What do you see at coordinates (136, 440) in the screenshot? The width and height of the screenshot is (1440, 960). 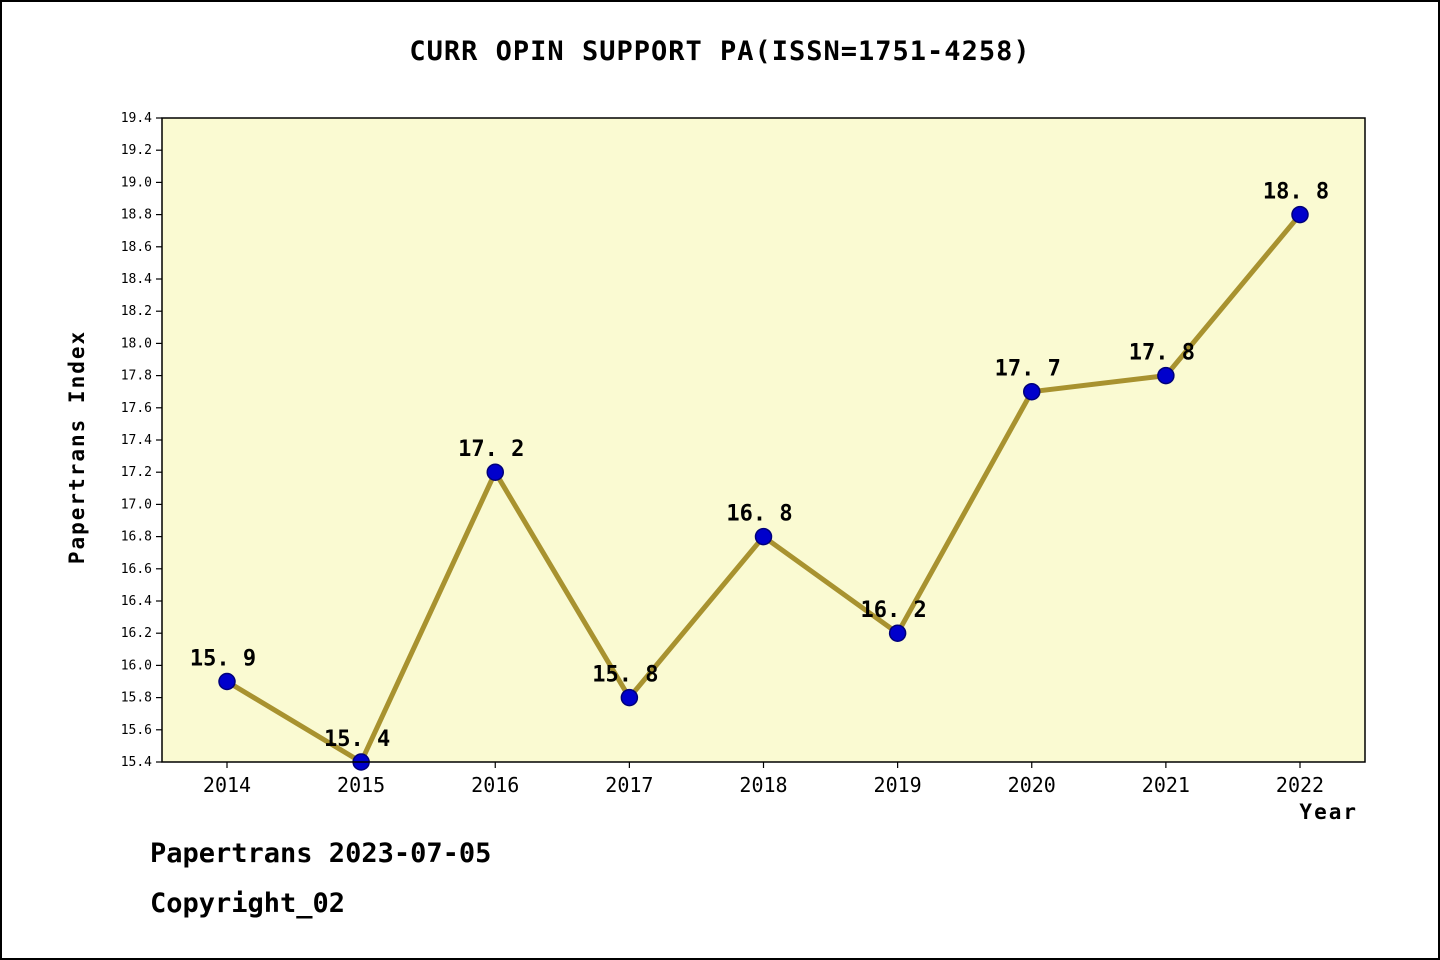 I see `y-tick-label: 17.4` at bounding box center [136, 440].